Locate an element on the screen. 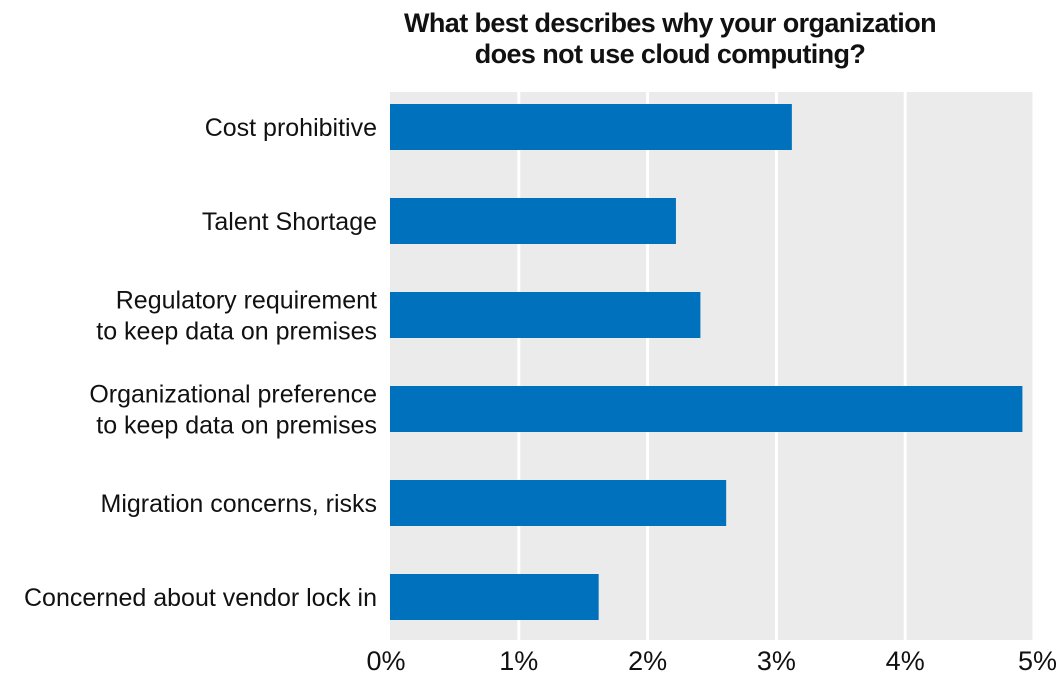 The image size is (1059, 676). category-label-line: Talent Shortage is located at coordinates (289, 222).